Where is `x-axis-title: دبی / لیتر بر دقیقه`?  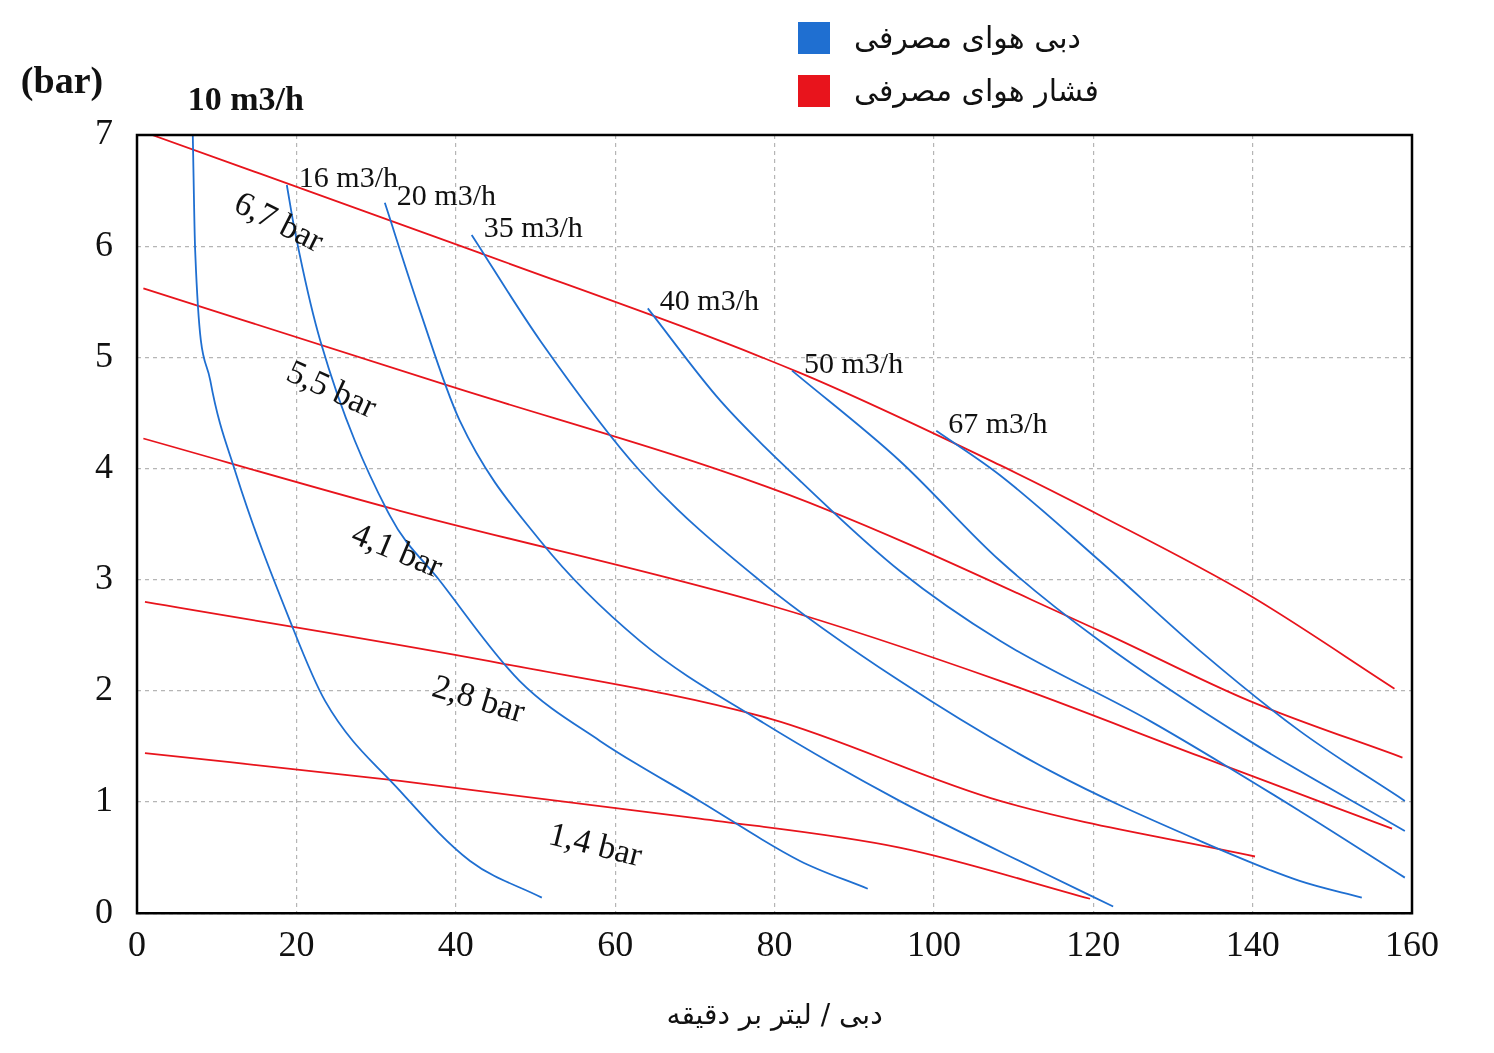 x-axis-title: دبی / لیتر بر دقیقه is located at coordinates (774, 1015).